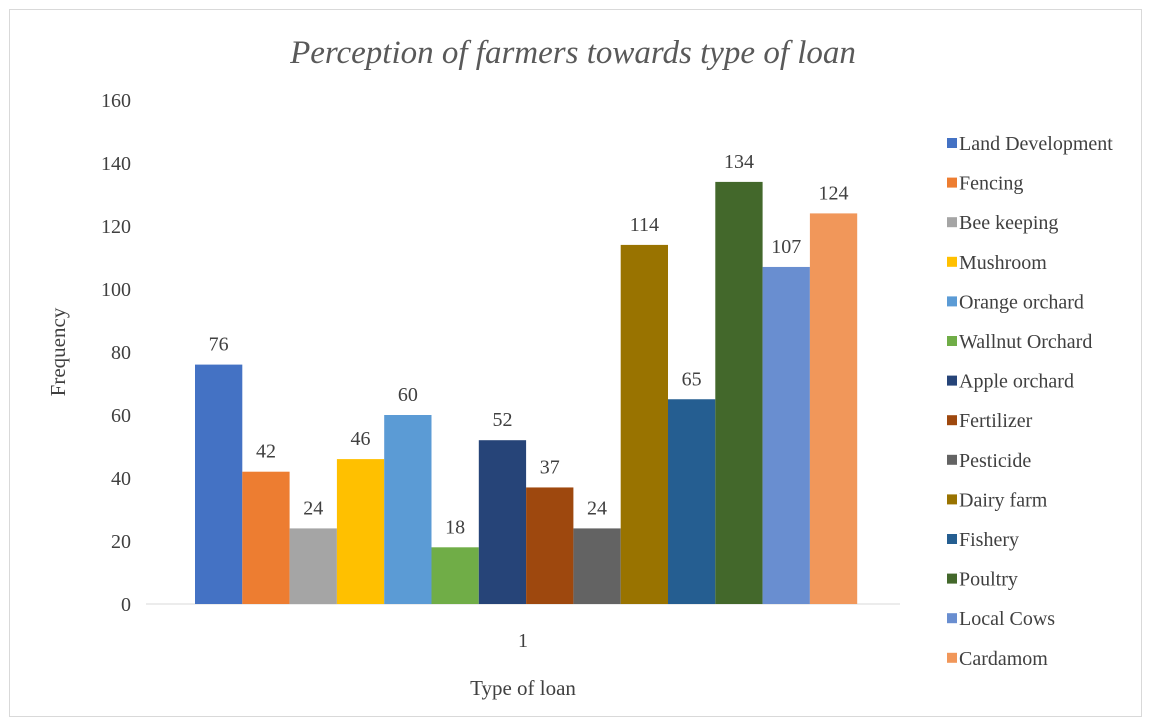  What do you see at coordinates (1025, 342) in the screenshot?
I see `legend-label: Wallnut Orchard` at bounding box center [1025, 342].